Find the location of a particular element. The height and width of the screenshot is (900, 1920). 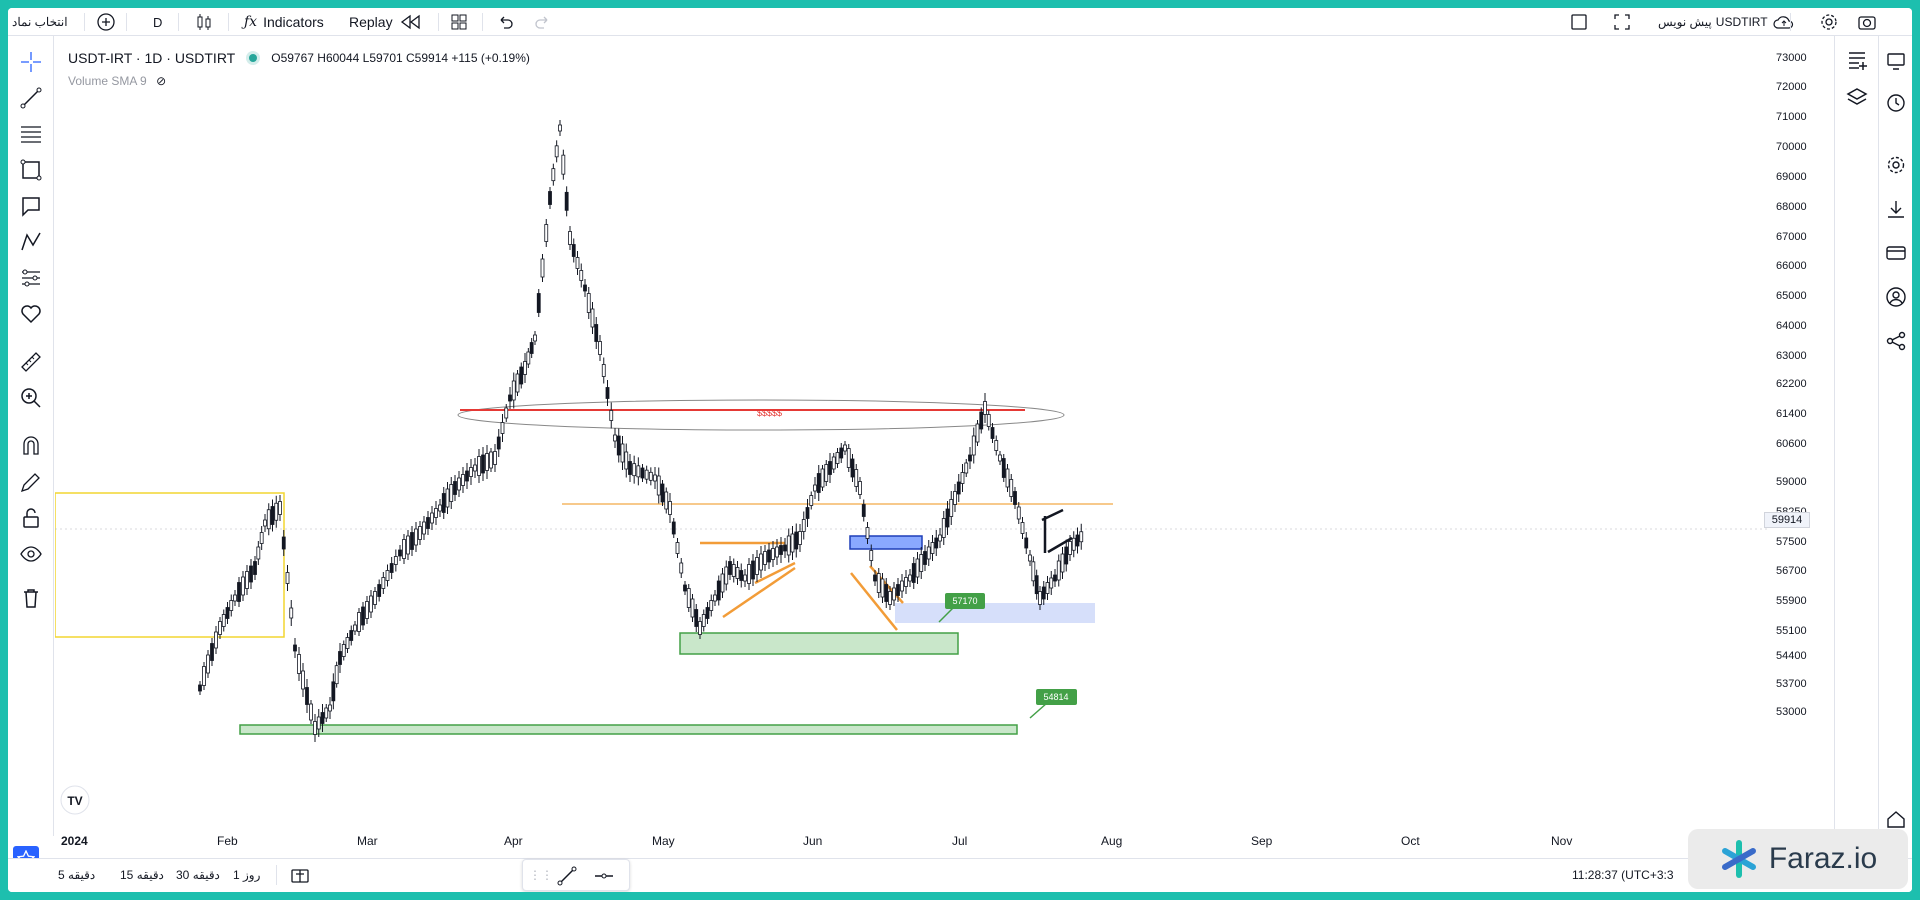

settings-button is located at coordinates (1829, 22).